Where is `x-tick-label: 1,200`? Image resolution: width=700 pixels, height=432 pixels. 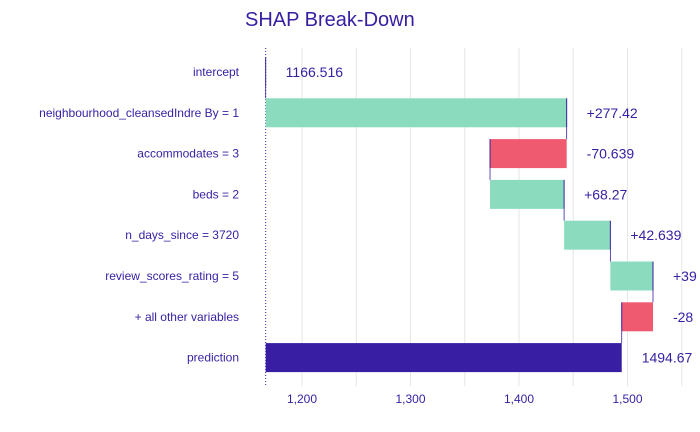 x-tick-label: 1,200 is located at coordinates (302, 399).